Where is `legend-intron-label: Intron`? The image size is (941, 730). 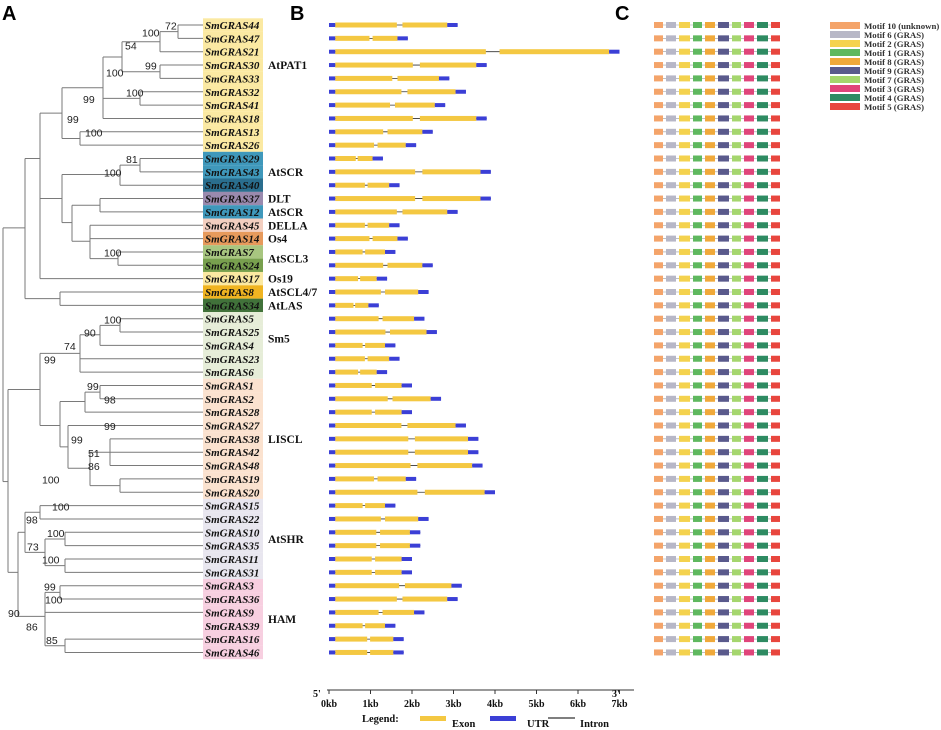 legend-intron-label: Intron is located at coordinates (594, 724).